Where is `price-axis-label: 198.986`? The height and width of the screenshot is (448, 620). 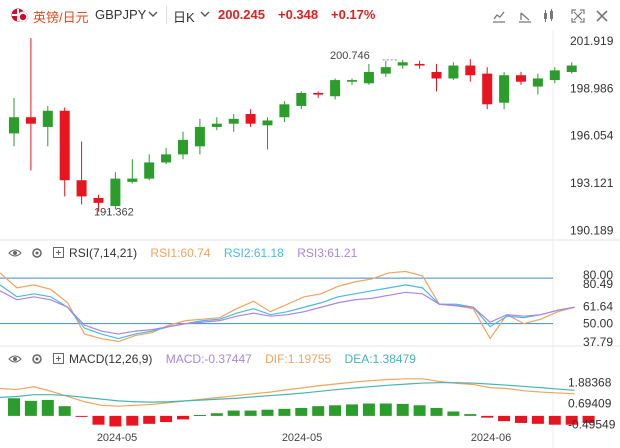 price-axis-label: 198.986 is located at coordinates (592, 88).